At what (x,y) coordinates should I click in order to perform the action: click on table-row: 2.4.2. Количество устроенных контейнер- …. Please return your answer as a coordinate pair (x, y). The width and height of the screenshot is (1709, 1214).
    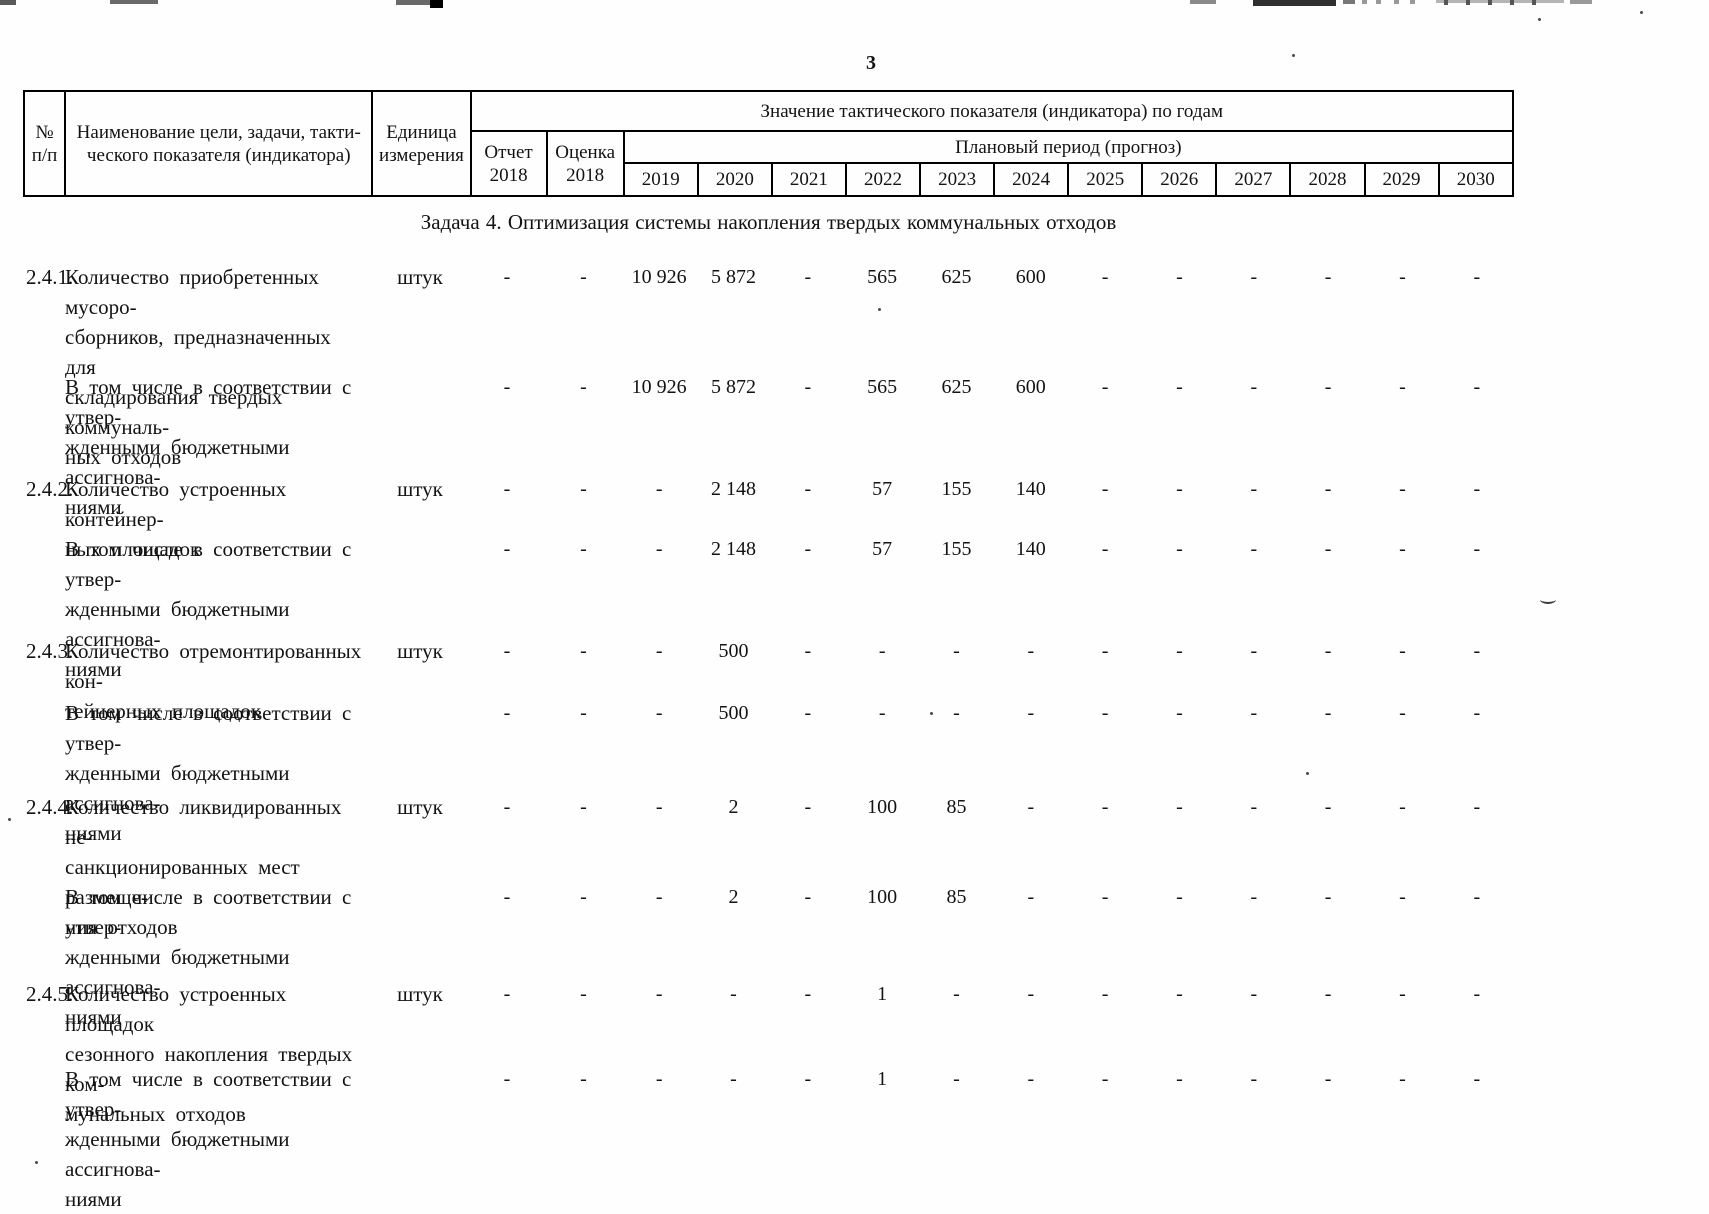
    Looking at the image, I should click on (768, 519).